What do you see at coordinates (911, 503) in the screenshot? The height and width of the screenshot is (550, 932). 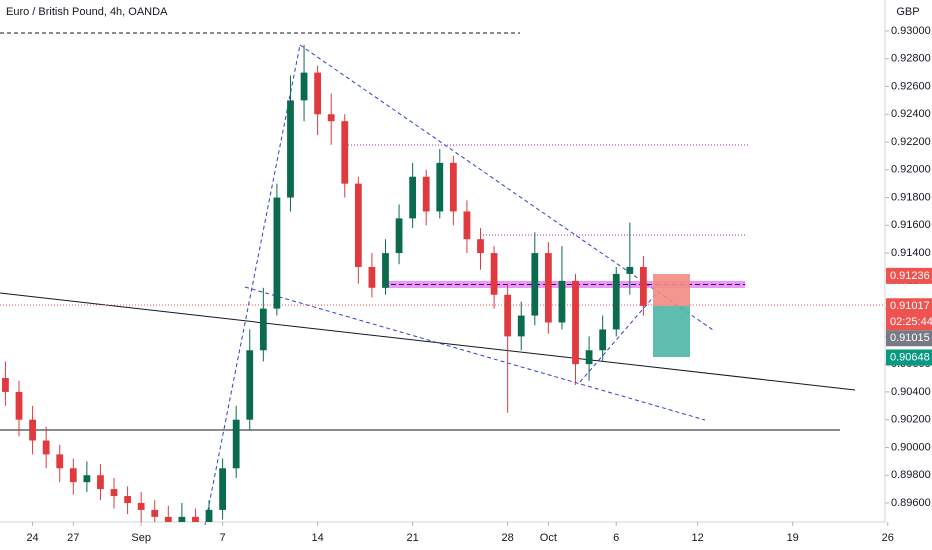 I see `y-tick-label: 0.89600` at bounding box center [911, 503].